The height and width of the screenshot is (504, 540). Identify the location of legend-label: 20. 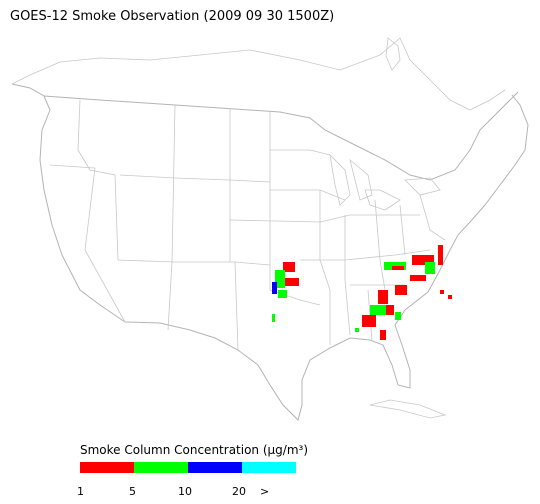
(239, 491).